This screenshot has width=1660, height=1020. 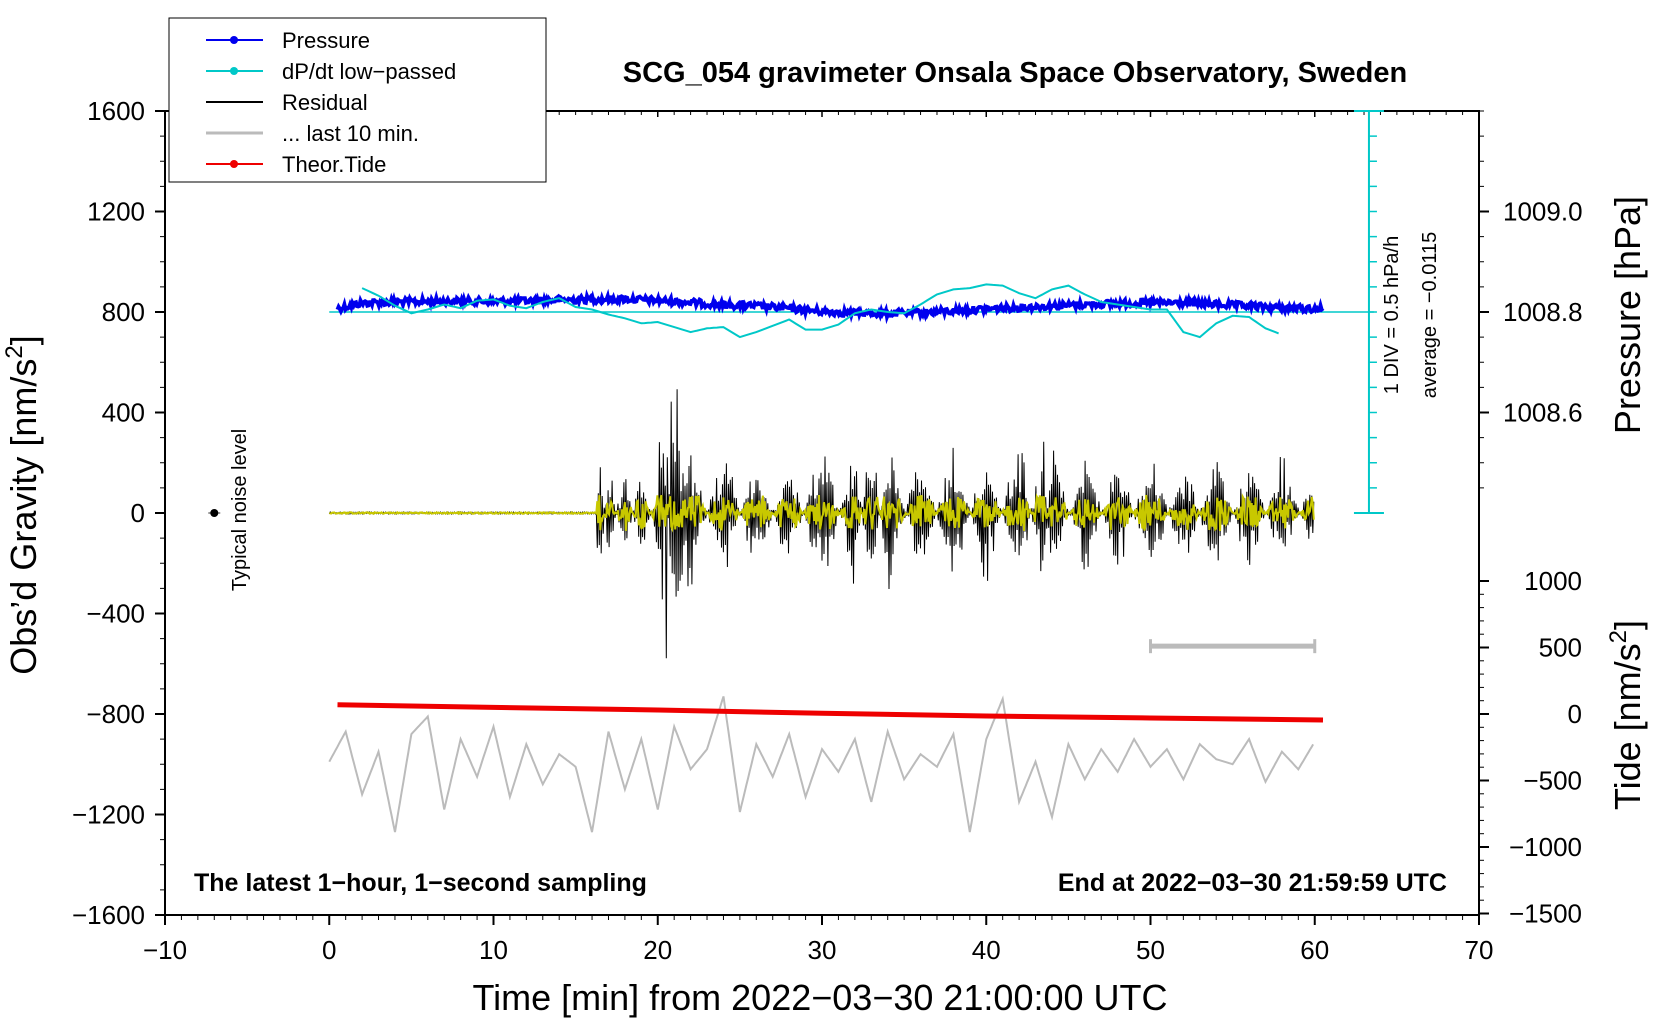 What do you see at coordinates (1252, 883) in the screenshot?
I see `footer-right-note: End at 2022−03−30 21:59:59 UTC` at bounding box center [1252, 883].